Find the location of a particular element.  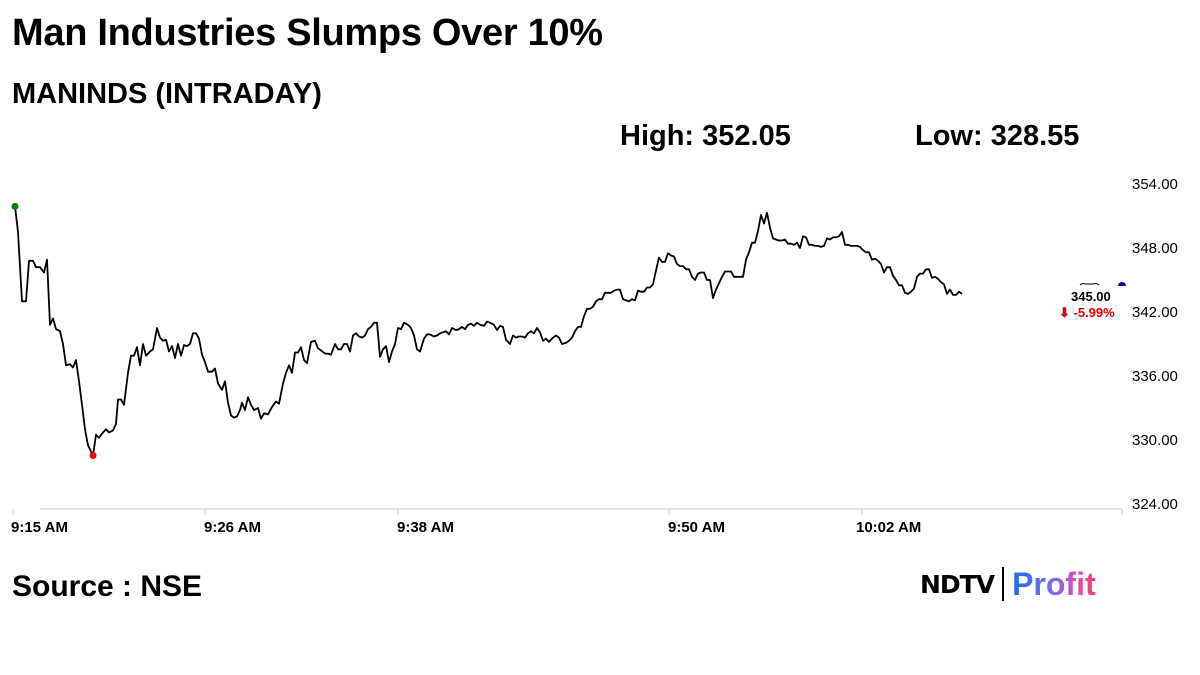

last-price-bracket is located at coordinates (1089, 284).